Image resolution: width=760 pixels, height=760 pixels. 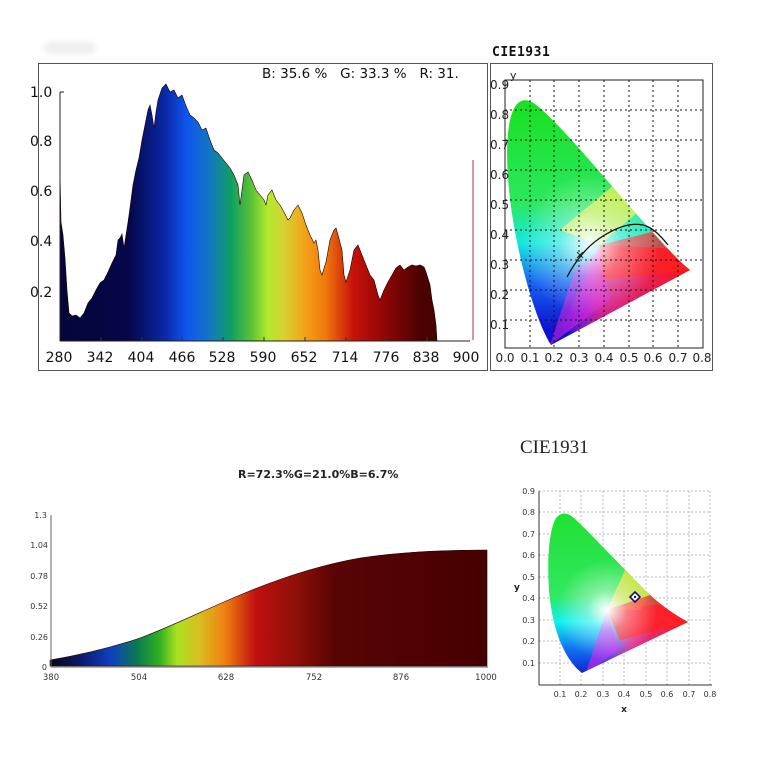 I want to click on x-tick: 280, so click(x=59, y=358).